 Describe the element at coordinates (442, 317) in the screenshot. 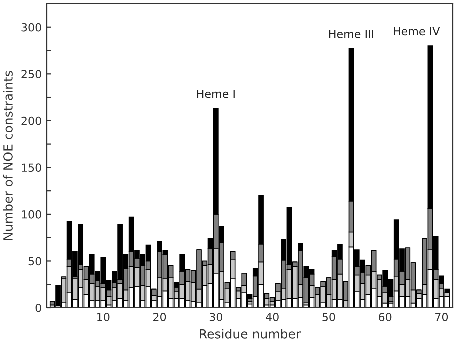

I see `x-tick-label: 70` at that location.